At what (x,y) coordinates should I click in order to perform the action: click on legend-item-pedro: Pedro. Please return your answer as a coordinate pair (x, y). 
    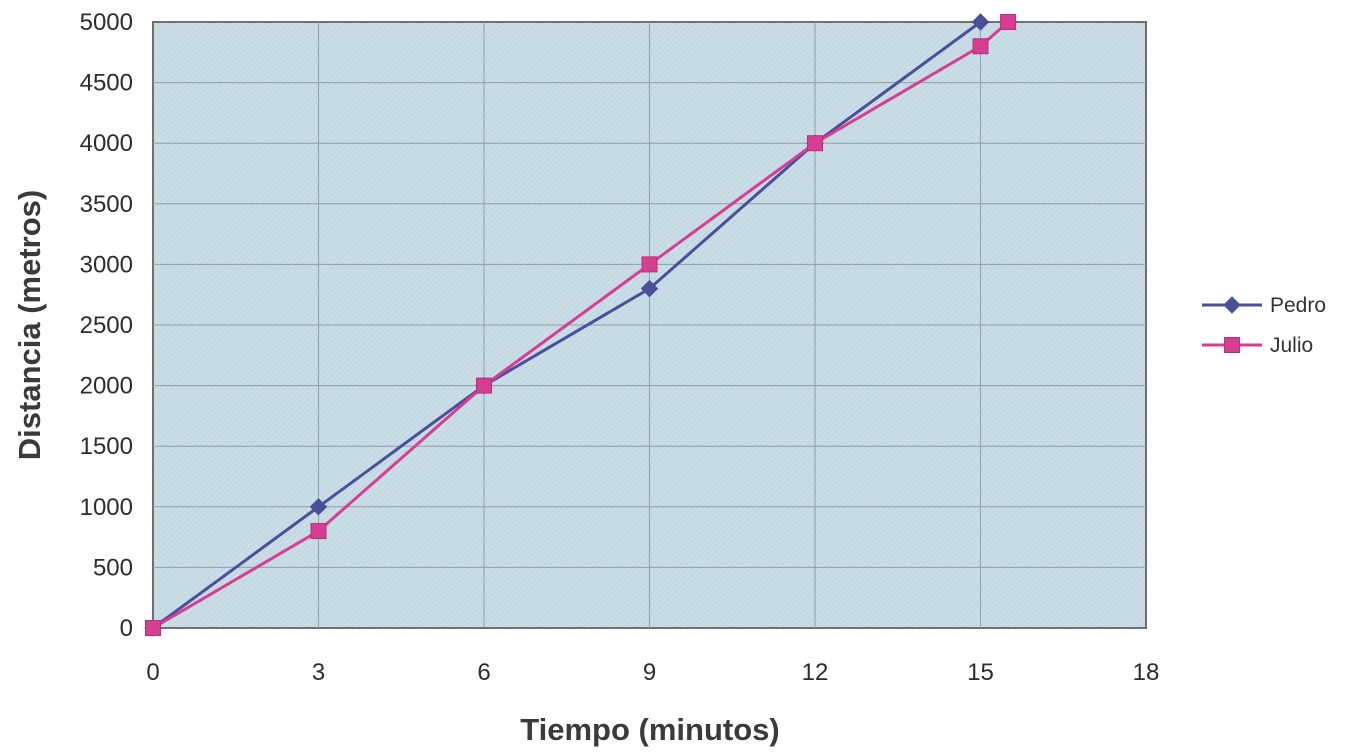
    Looking at the image, I should click on (1264, 305).